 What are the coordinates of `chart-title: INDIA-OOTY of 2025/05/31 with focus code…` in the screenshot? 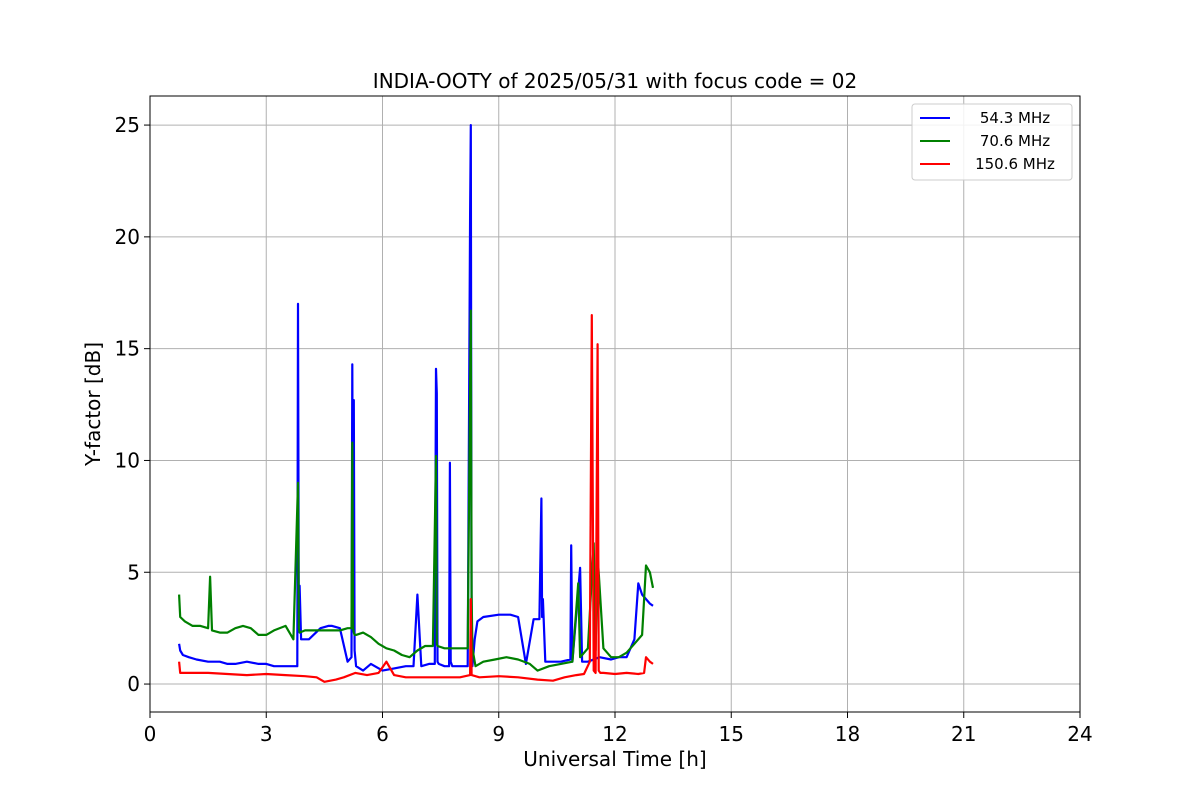 It's located at (615, 81).